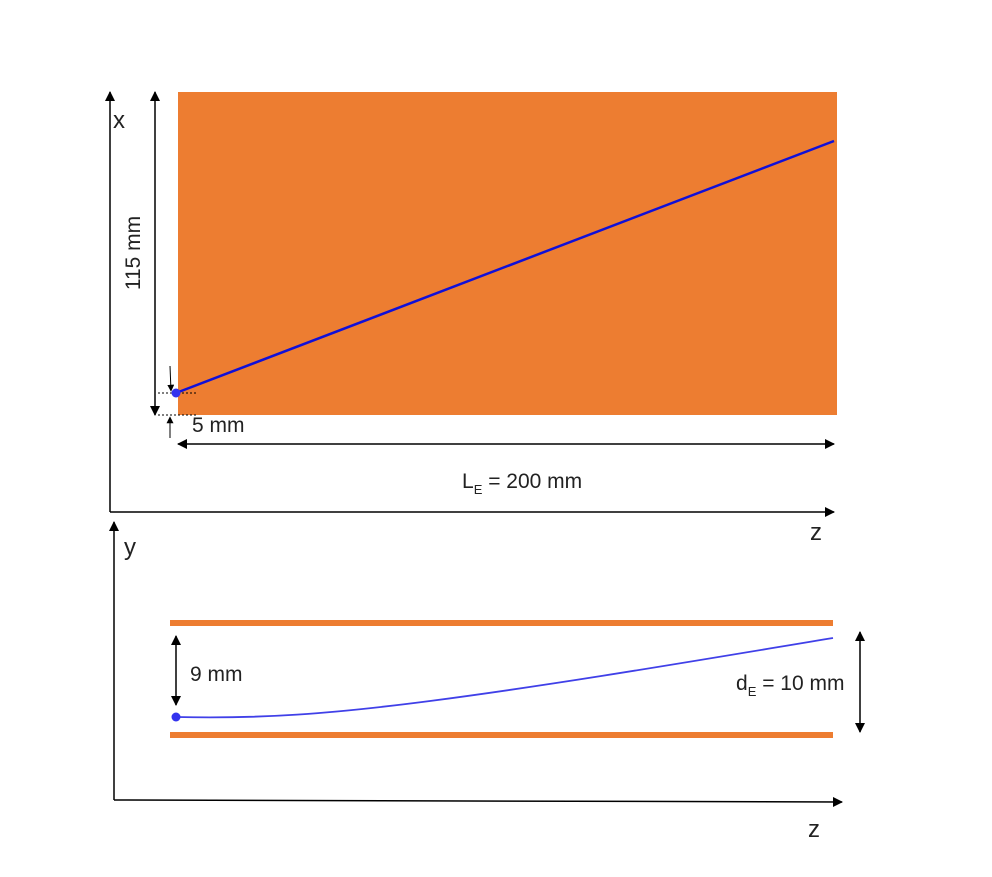 Image resolution: width=992 pixels, height=877 pixels. What do you see at coordinates (171, 378) in the screenshot?
I see `offset-arrow-upper` at bounding box center [171, 378].